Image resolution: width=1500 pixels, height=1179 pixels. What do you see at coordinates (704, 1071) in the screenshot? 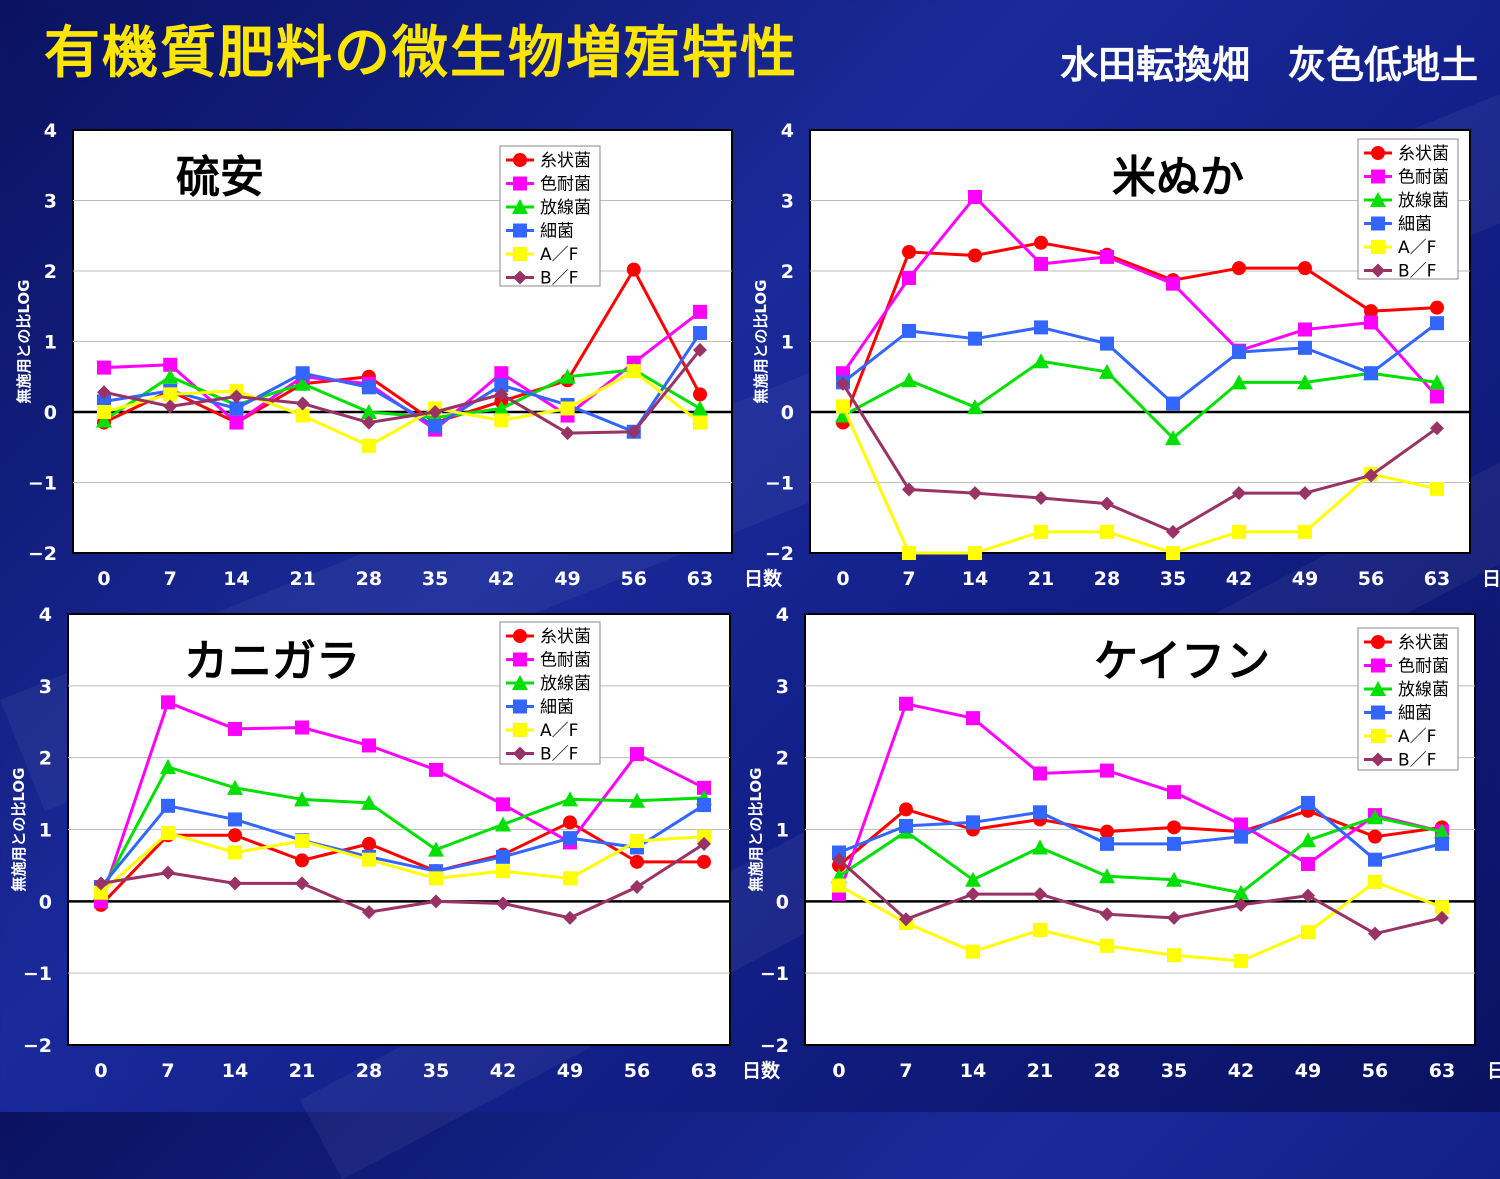
I see `x-tick-label: 63` at bounding box center [704, 1071].